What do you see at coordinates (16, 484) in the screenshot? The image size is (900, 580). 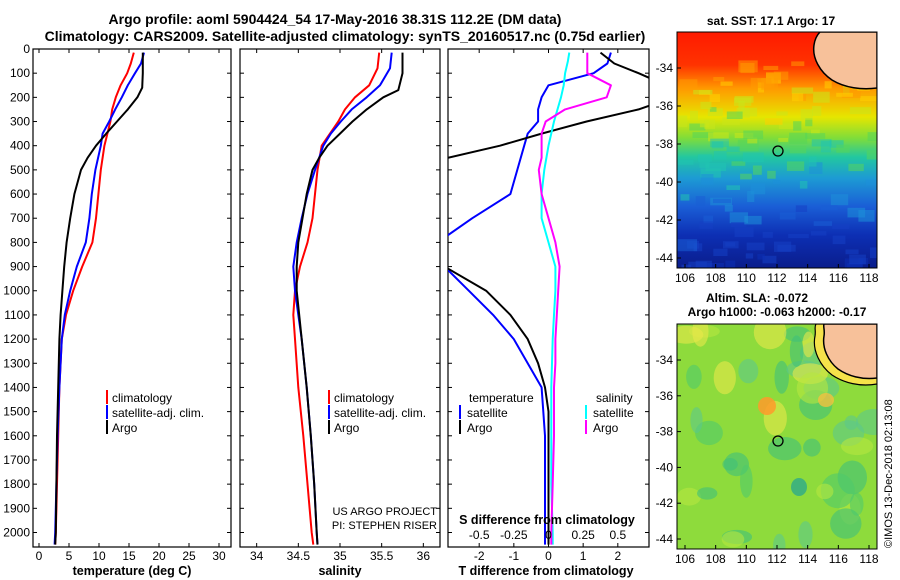 I see `depth-tick-label: 1800` at bounding box center [16, 484].